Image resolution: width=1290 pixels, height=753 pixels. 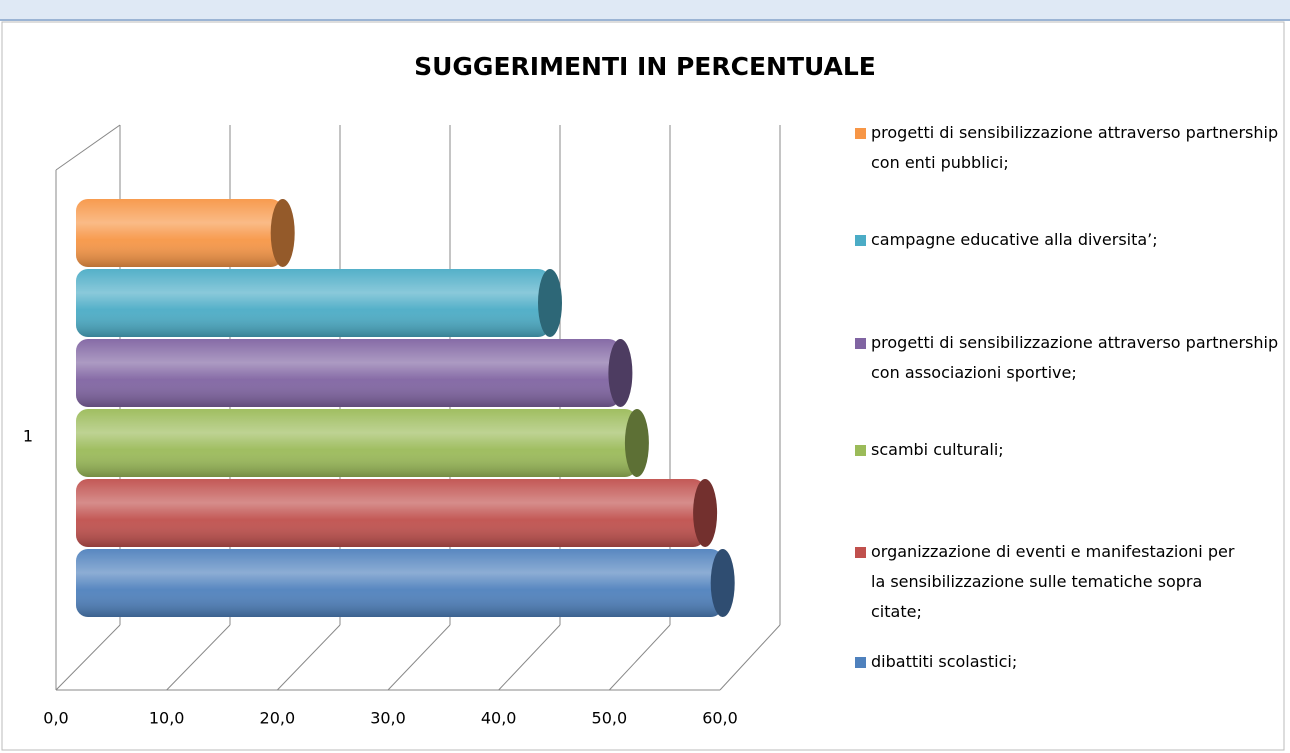 I want to click on x-tick-label: 60,0, so click(x=720, y=718).